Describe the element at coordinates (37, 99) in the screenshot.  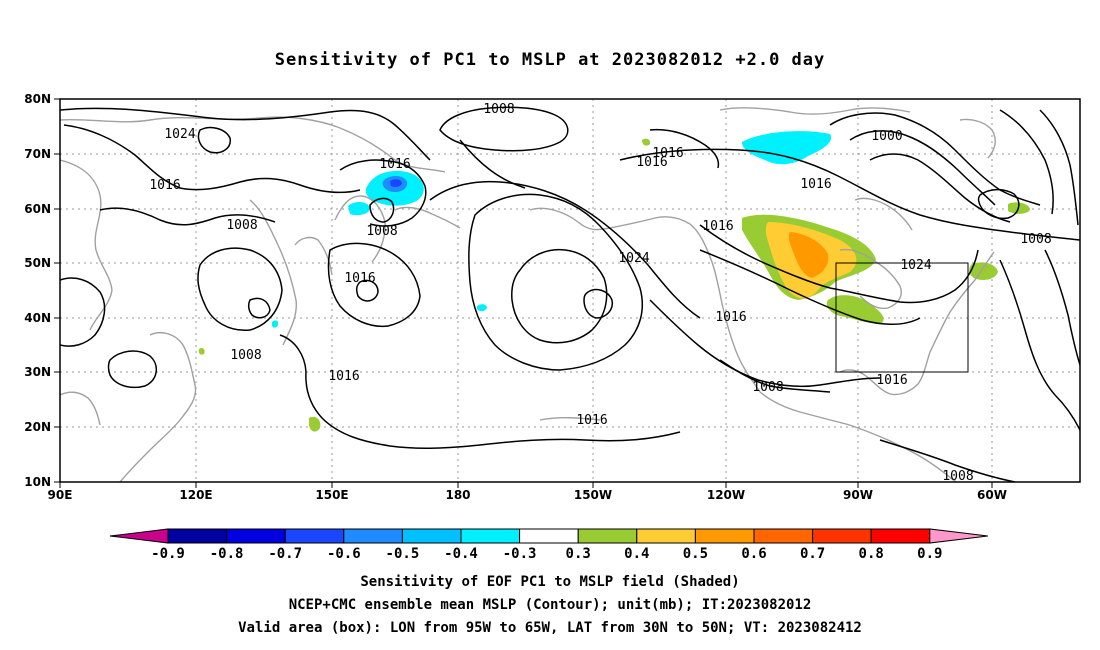
I see `lat-label: 80N` at that location.